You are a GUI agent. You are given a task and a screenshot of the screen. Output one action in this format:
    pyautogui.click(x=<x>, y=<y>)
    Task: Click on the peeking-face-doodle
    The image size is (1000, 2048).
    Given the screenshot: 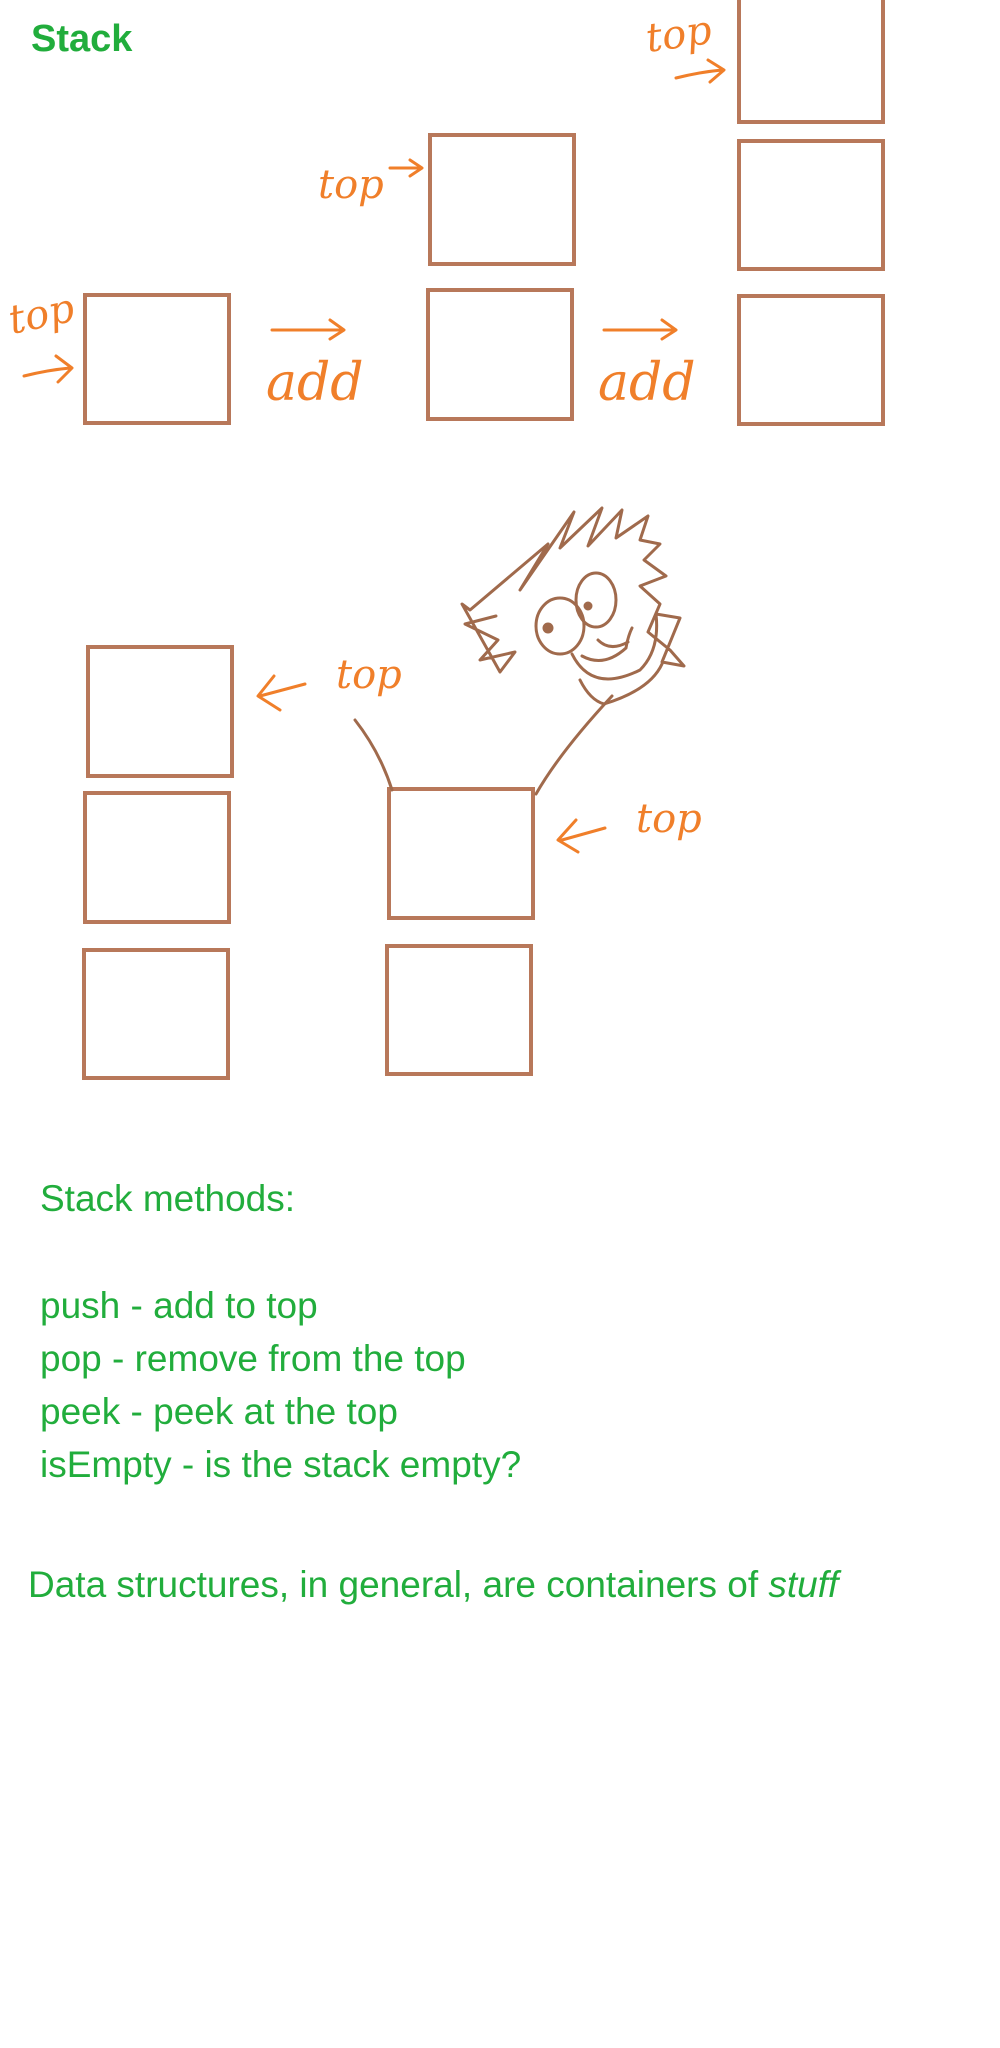 What is the action you would take?
    pyautogui.click(x=519, y=651)
    